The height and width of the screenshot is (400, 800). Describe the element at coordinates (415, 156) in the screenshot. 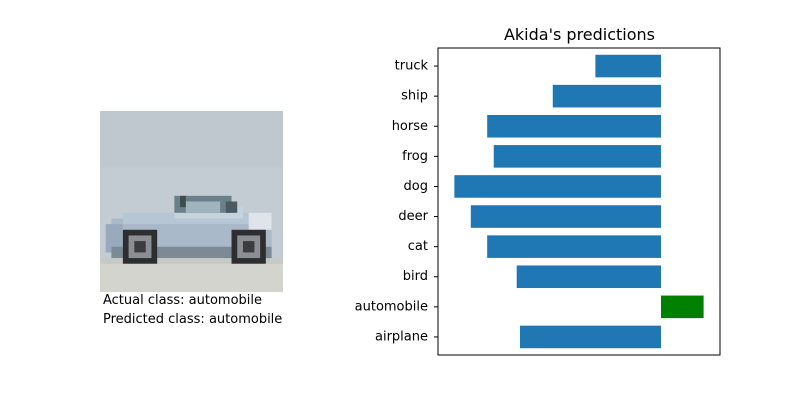

I see `y-tick-label-frog: frog` at that location.